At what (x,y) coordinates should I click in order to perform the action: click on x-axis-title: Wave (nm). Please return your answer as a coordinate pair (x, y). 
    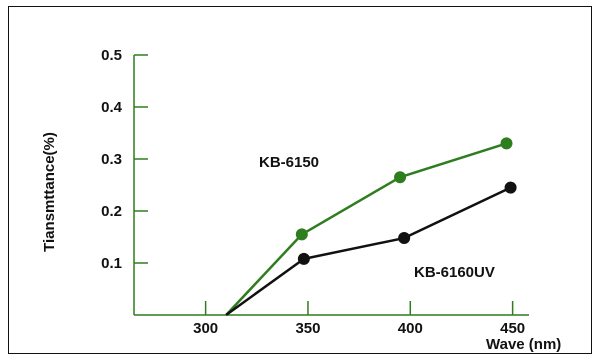
    Looking at the image, I should click on (523, 344).